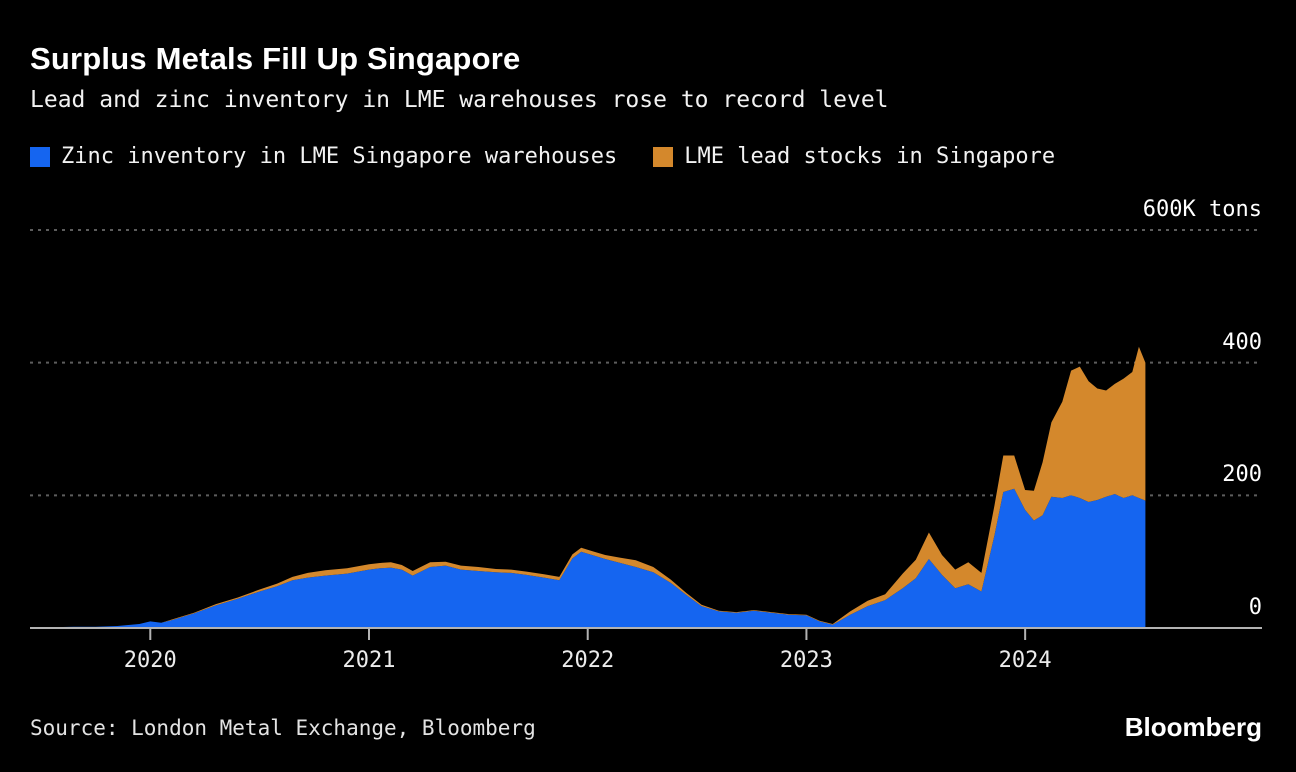 This screenshot has height=772, width=1296. What do you see at coordinates (1242, 342) in the screenshot?
I see `y-axis-label: 400` at bounding box center [1242, 342].